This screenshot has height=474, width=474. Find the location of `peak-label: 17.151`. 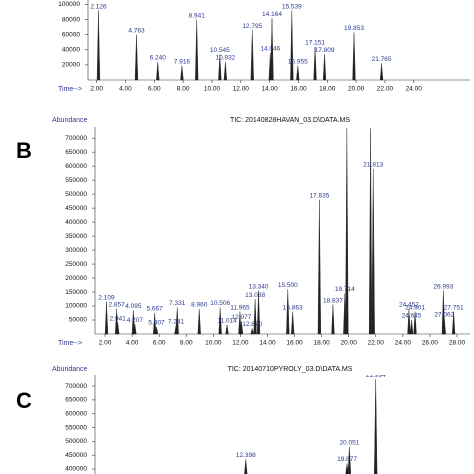

peak-label: 17.151 is located at coordinates (315, 43).